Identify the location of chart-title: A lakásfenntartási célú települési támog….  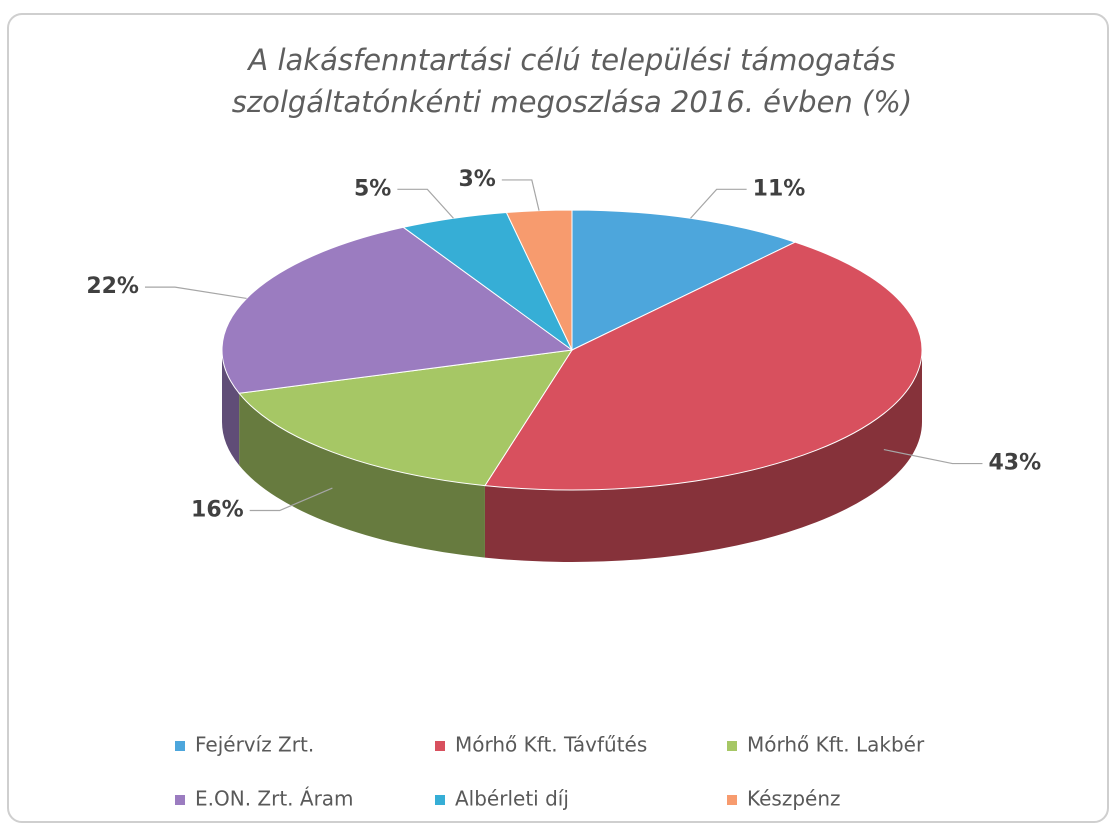
(570, 60).